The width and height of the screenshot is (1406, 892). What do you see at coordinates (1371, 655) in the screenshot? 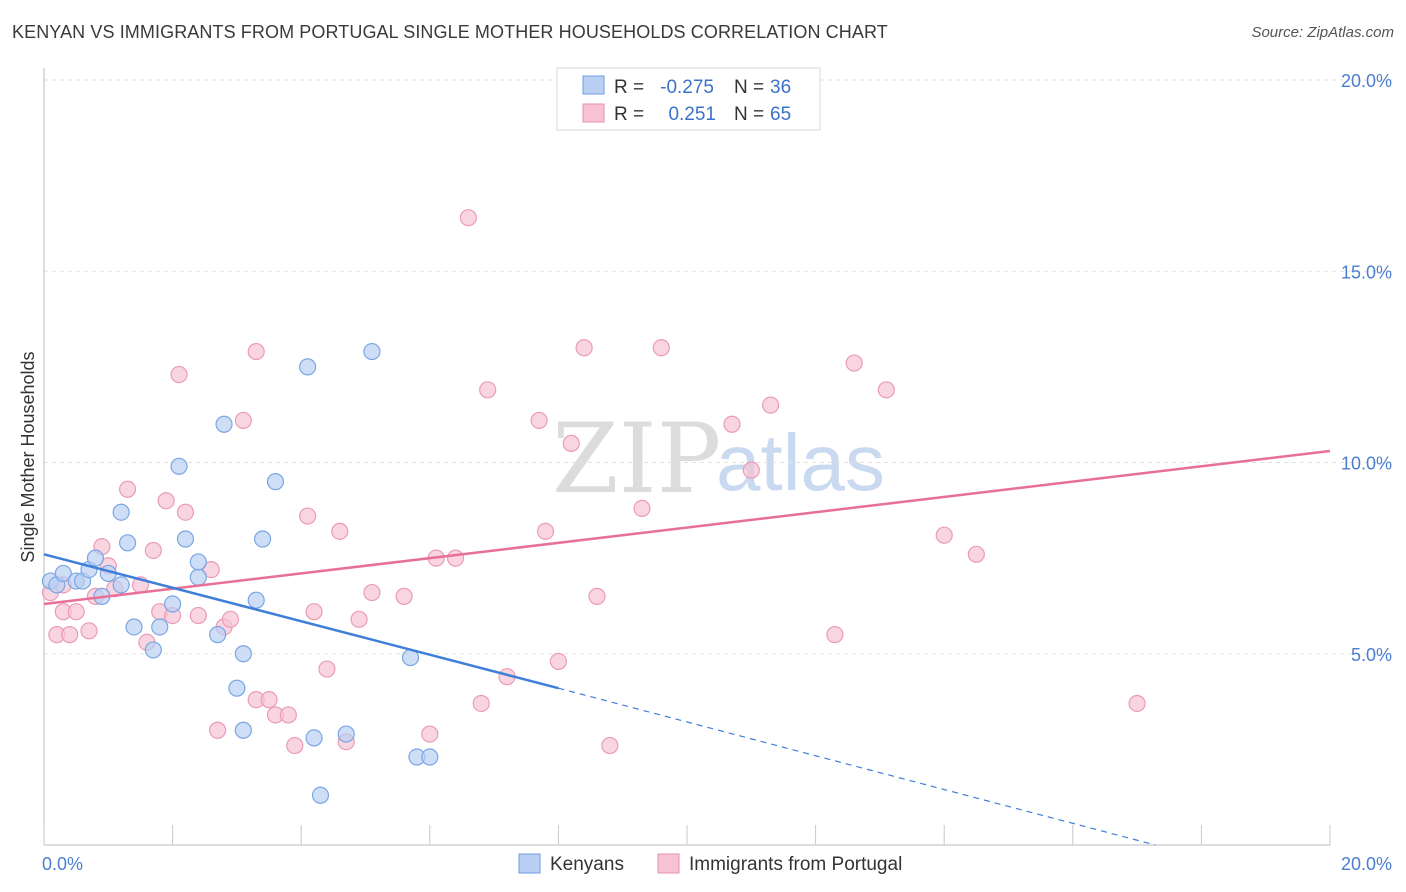
I see `y-tick-label: 5.0%` at bounding box center [1371, 655].